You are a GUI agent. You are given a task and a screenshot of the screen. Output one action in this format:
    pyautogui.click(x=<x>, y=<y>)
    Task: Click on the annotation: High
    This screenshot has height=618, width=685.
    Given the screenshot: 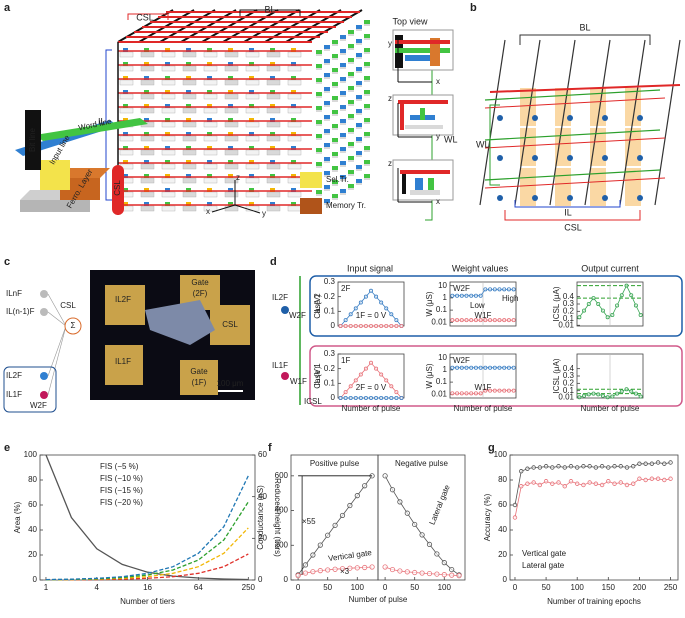 What is the action you would take?
    pyautogui.click(x=510, y=298)
    